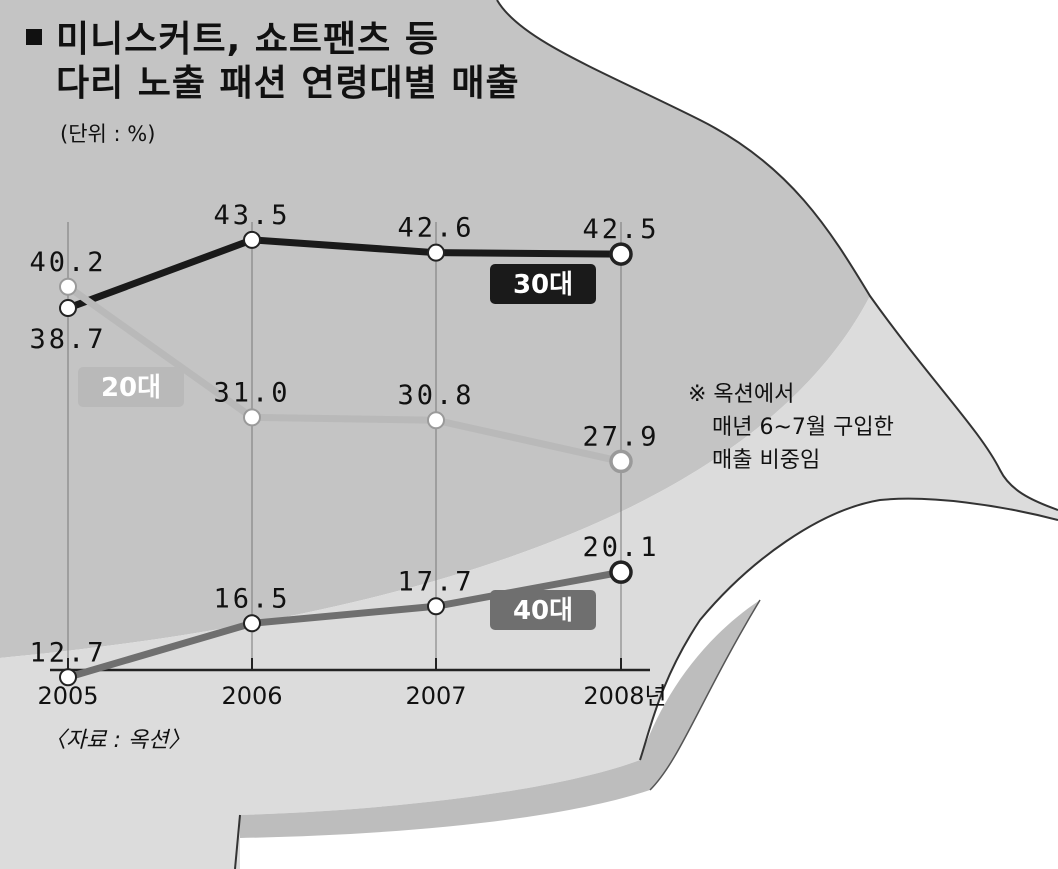  I want to click on x-tick-label: 2006, so click(251, 696).